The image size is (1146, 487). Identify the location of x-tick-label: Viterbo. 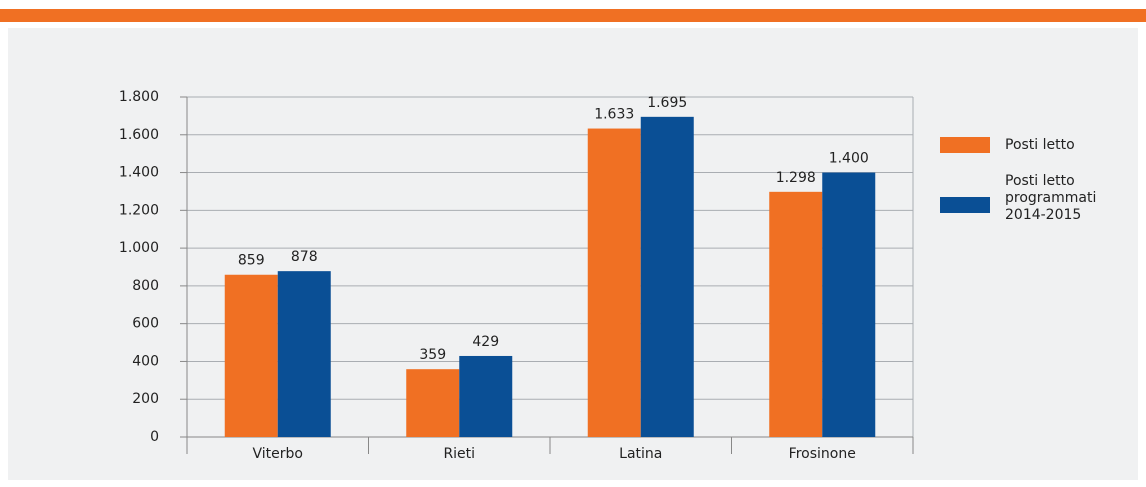
(278, 454).